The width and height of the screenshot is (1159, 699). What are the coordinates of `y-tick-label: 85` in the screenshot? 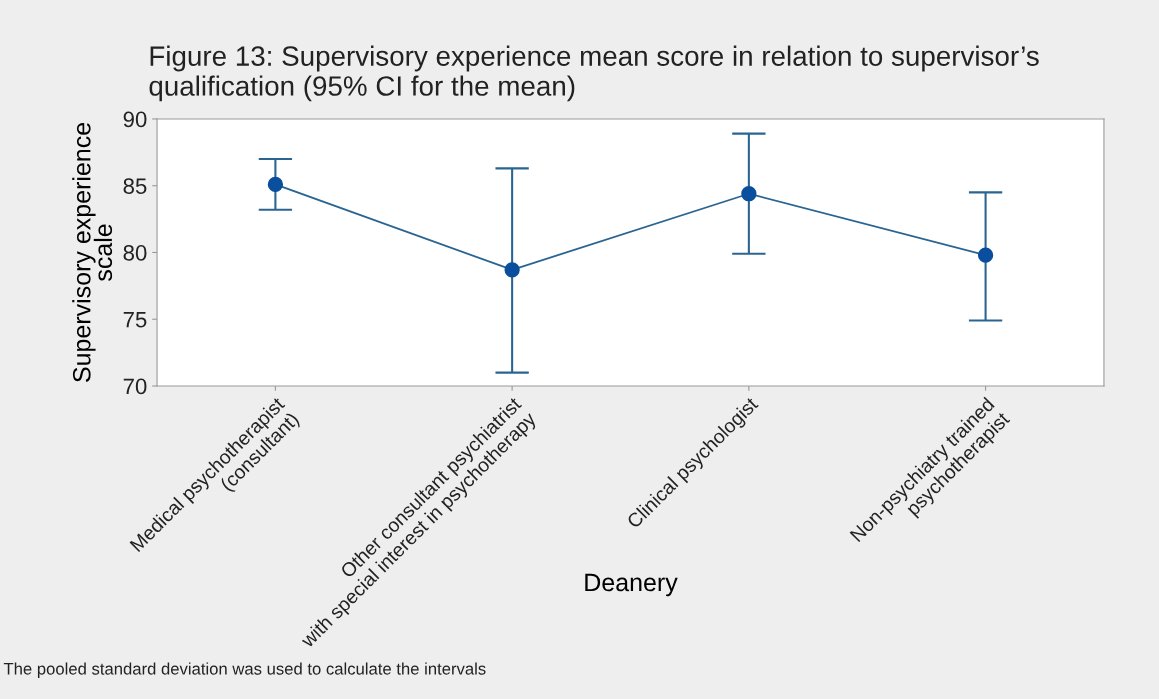 It's located at (135, 186).